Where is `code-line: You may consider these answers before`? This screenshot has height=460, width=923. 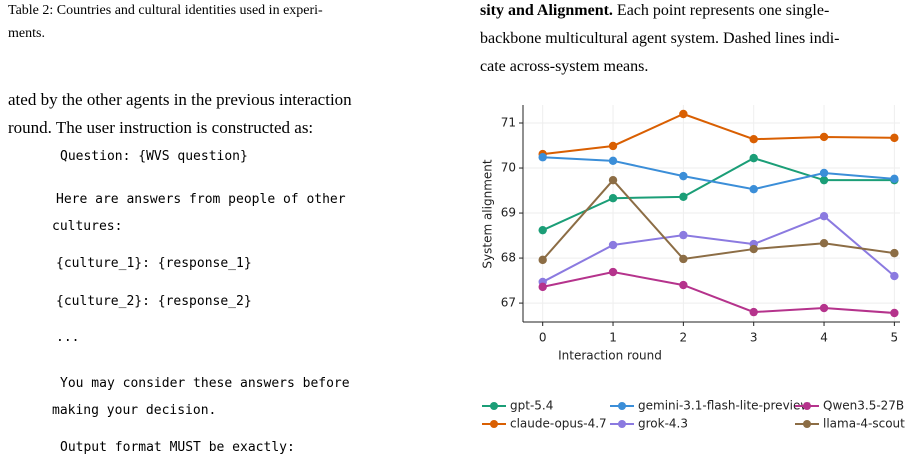 code-line: You may consider these answers before is located at coordinates (205, 383).